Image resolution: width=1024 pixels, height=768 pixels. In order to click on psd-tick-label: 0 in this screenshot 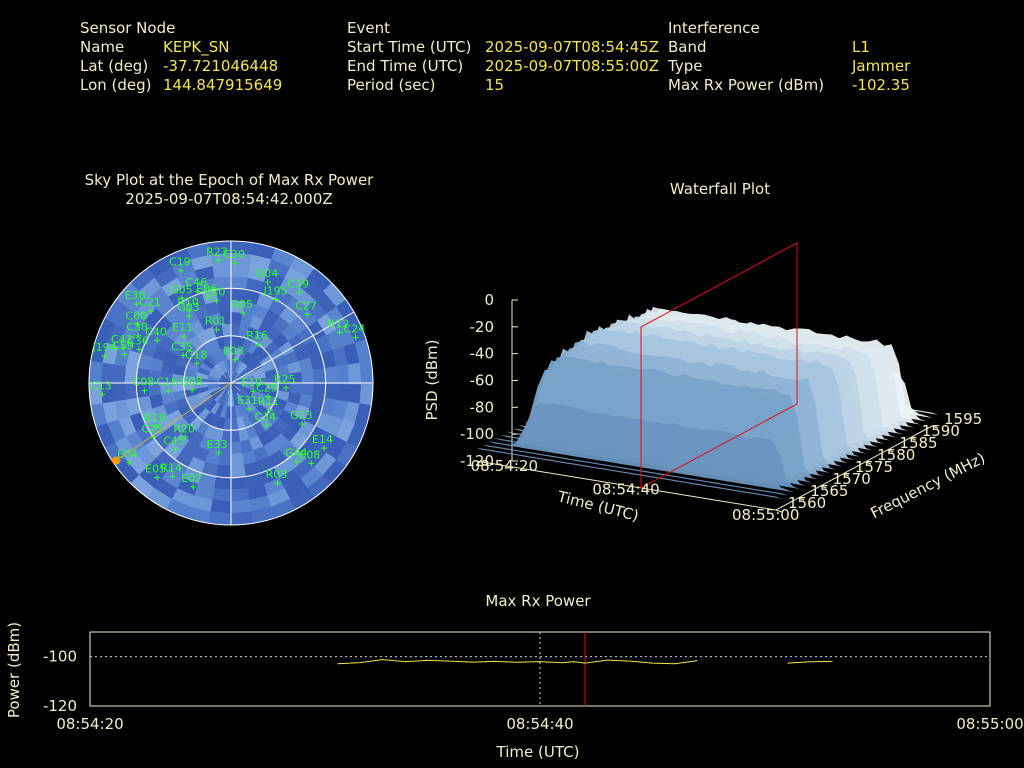, I will do `click(489, 300)`.